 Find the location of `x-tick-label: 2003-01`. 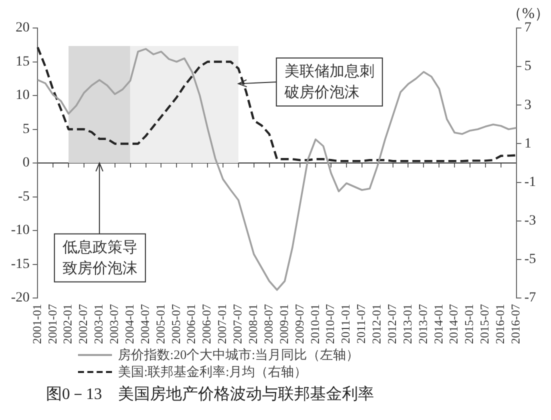

x-tick-label: 2003-01 is located at coordinates (99, 324).